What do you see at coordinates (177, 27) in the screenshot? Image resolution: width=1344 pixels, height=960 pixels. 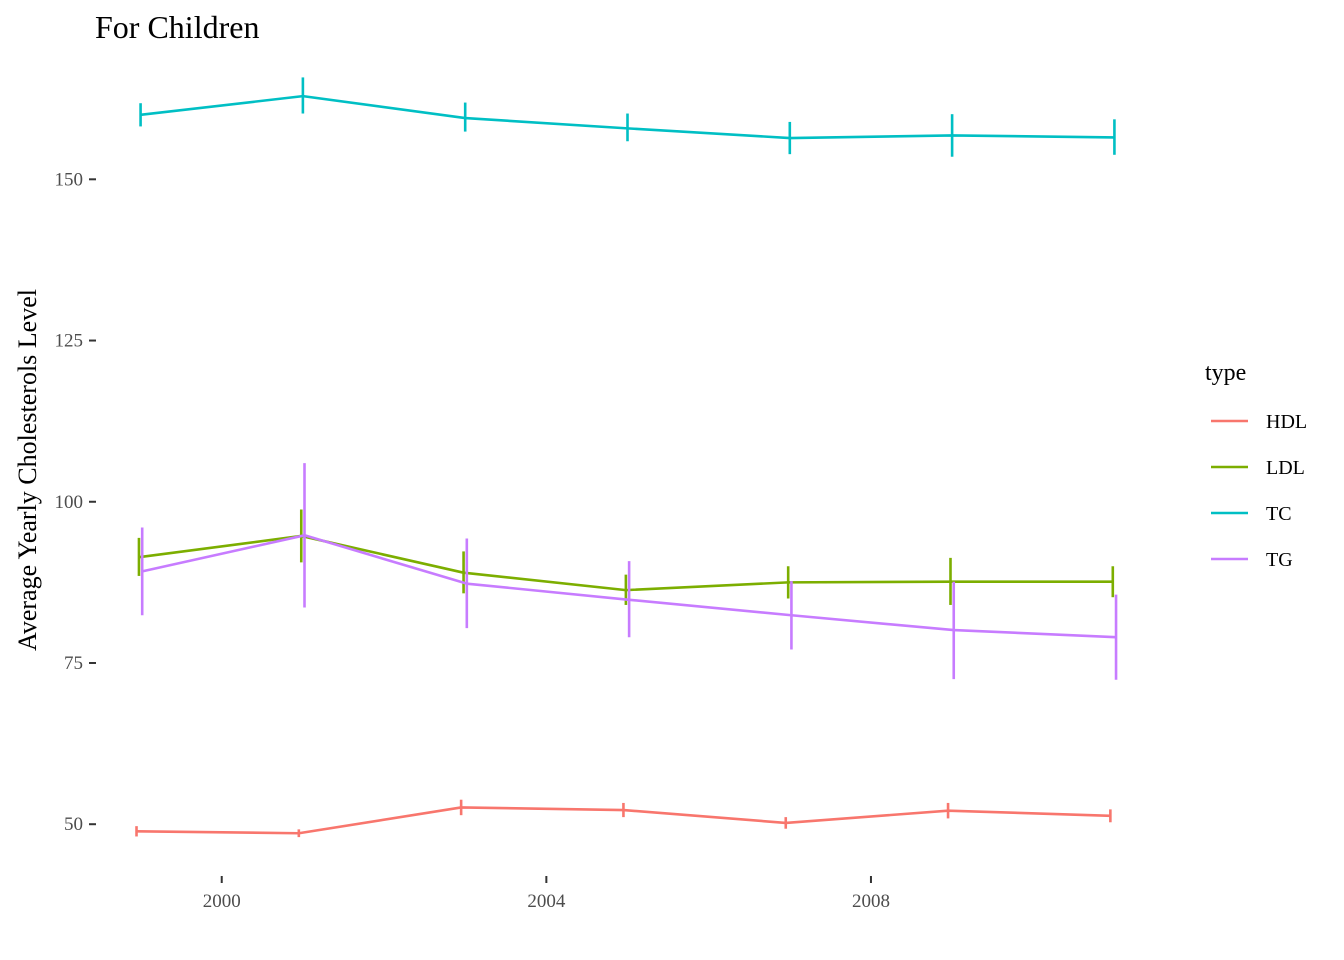 I see `chart-title: For Children` at bounding box center [177, 27].